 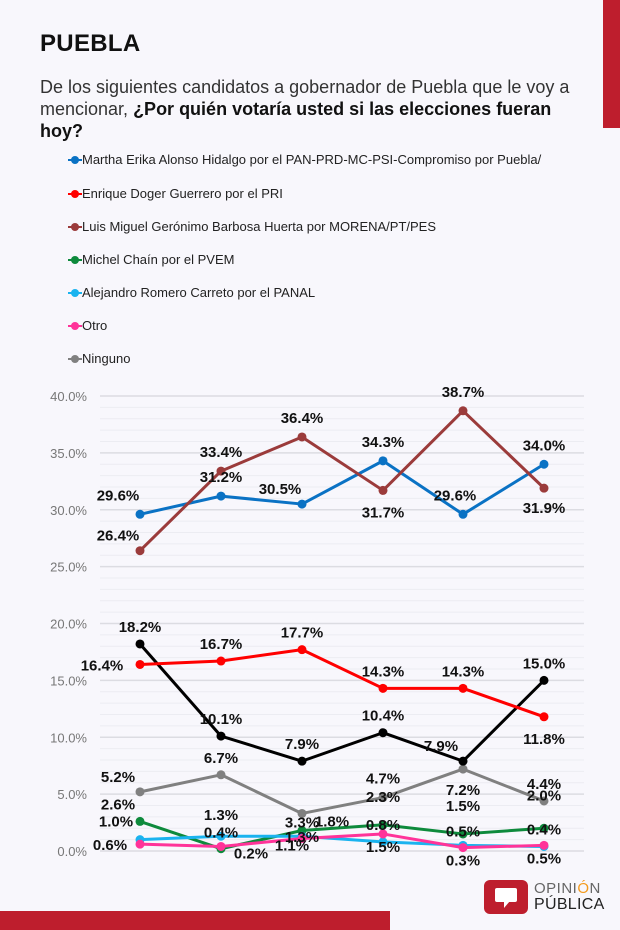 What do you see at coordinates (544, 445) in the screenshot?
I see `data-label: 34.0%` at bounding box center [544, 445].